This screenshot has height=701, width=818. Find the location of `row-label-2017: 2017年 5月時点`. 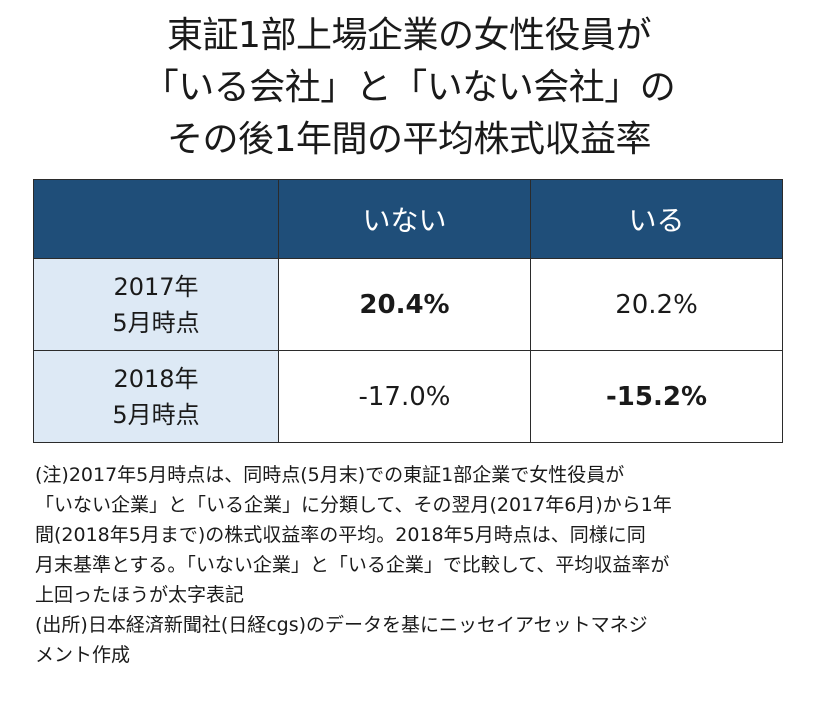

row-label-2017: 2017年 5月時点 is located at coordinates (156, 304).